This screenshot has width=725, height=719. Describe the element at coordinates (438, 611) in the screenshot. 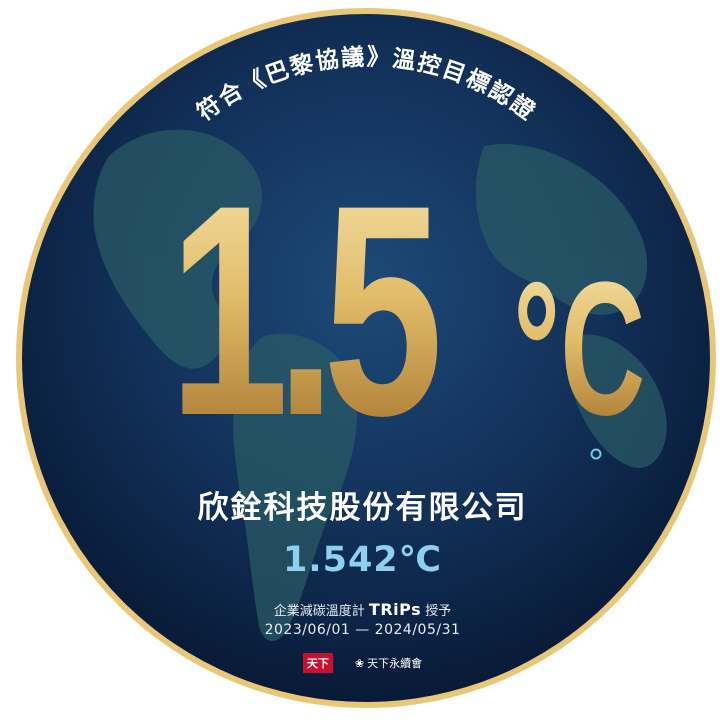

I see `grant-suffix: 授予` at that location.